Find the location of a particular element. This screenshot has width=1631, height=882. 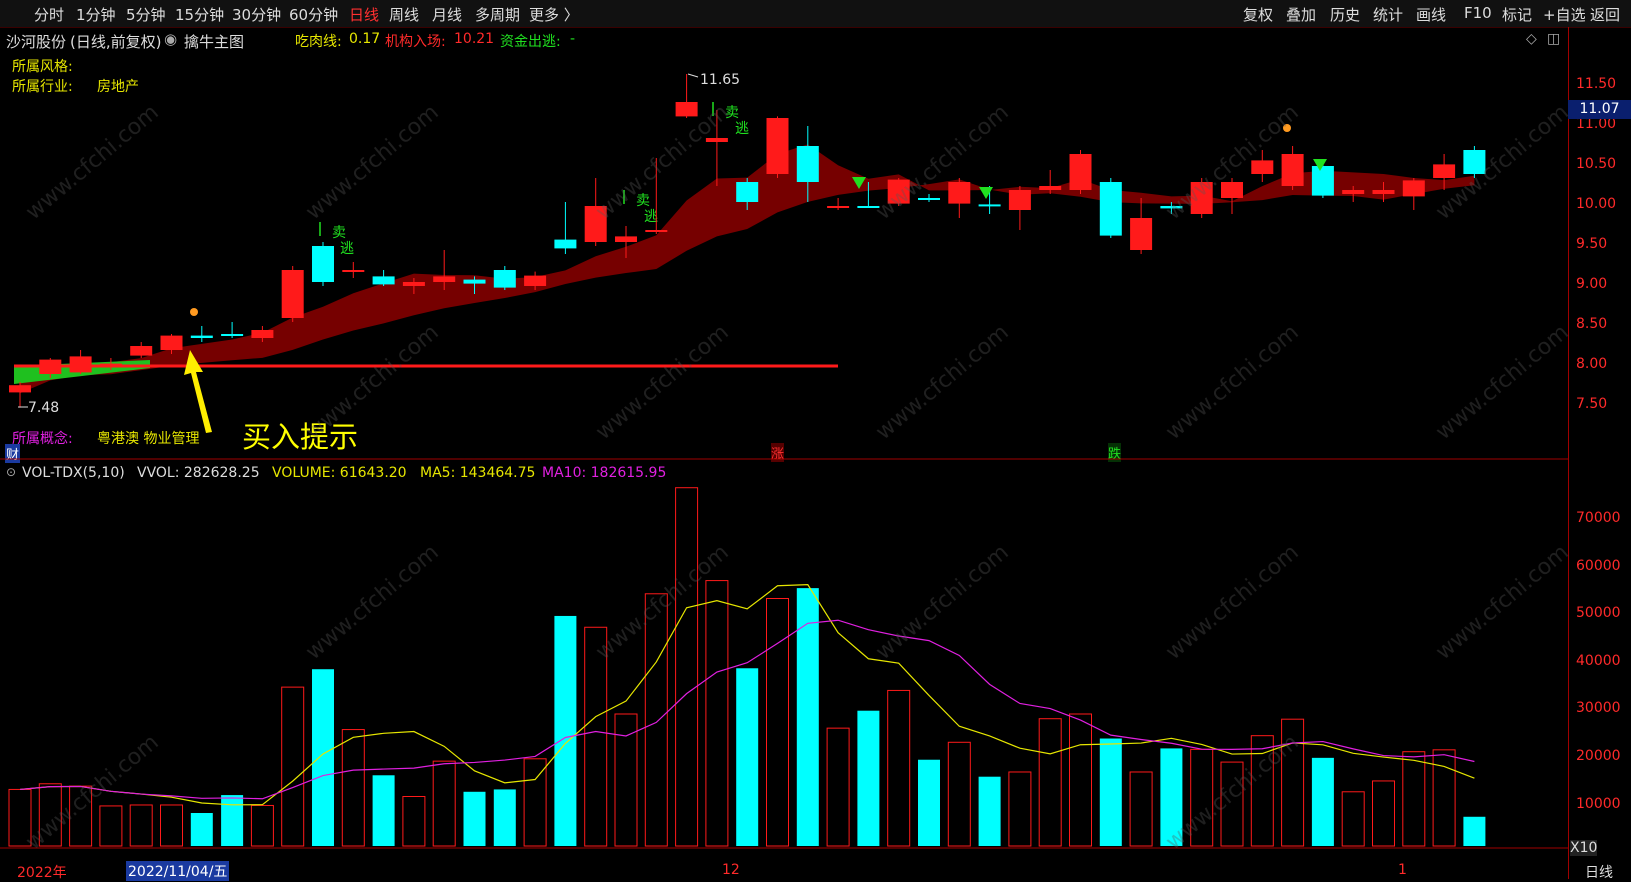

history-button: 历史 is located at coordinates (1345, 15).